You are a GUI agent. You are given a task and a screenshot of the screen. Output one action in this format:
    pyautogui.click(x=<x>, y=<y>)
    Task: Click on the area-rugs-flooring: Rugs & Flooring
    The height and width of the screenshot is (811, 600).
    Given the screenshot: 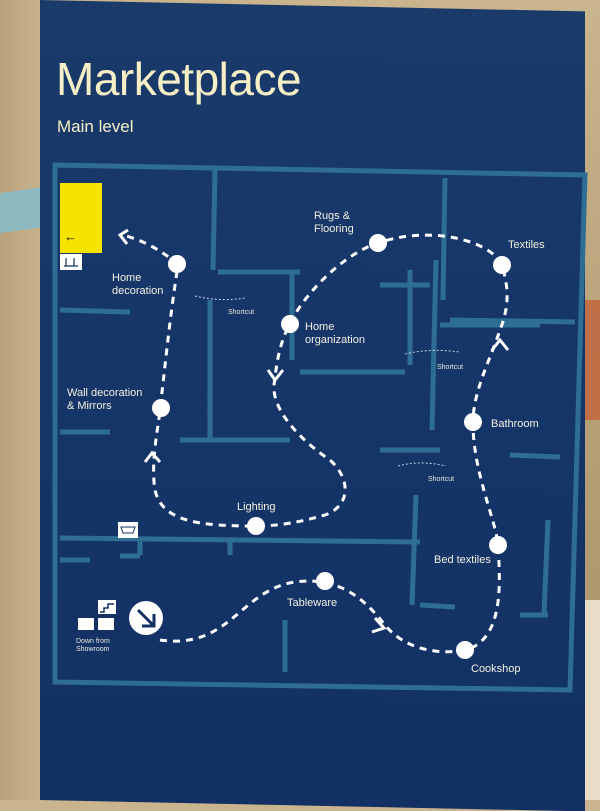 What is the action you would take?
    pyautogui.click(x=334, y=222)
    